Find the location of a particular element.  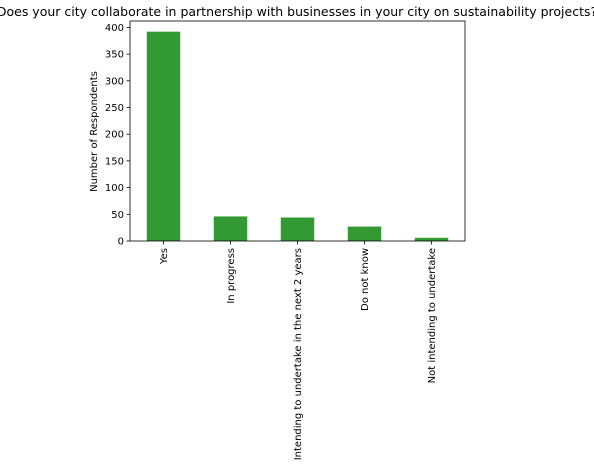

x-tick-label-3: Do not know is located at coordinates (365, 279).